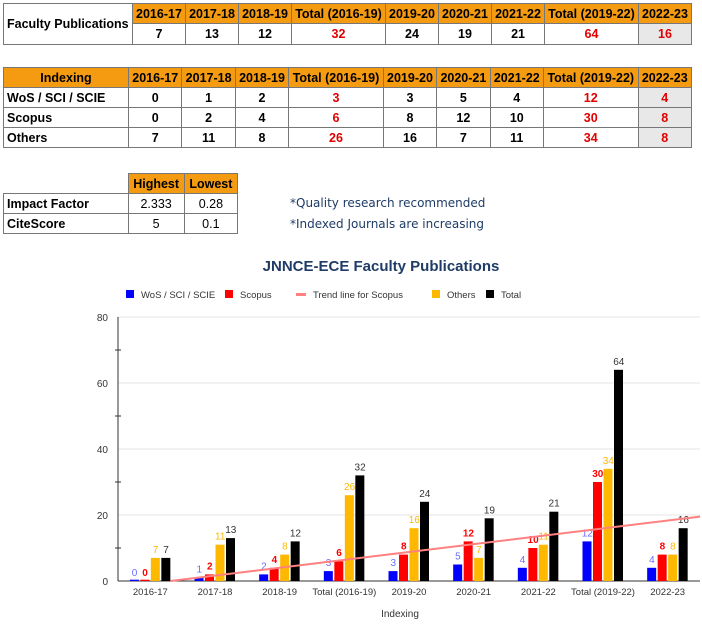 This screenshot has height=626, width=702. What do you see at coordinates (388, 203) in the screenshot?
I see `note-quality: *Quality research recommended` at bounding box center [388, 203].